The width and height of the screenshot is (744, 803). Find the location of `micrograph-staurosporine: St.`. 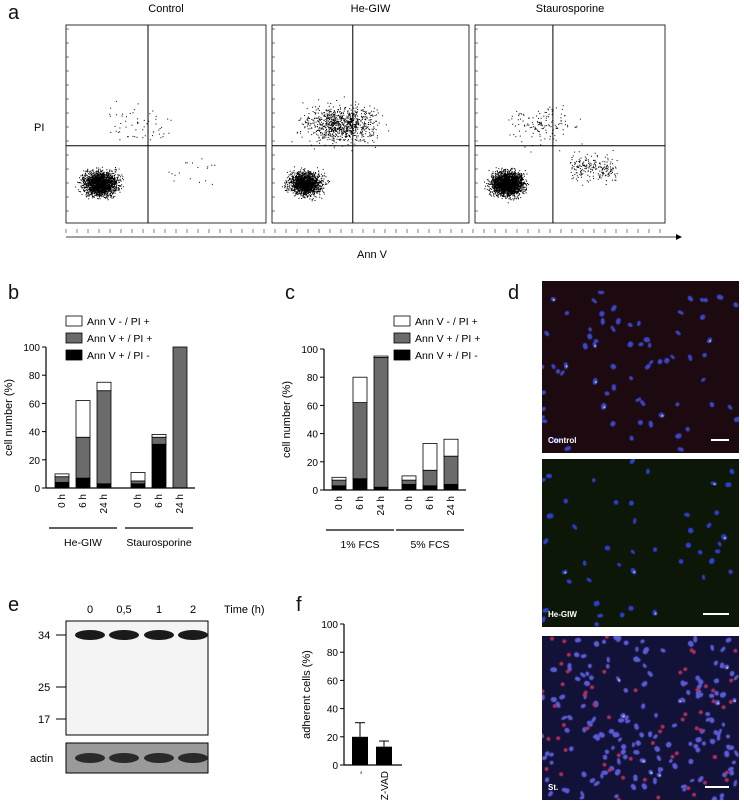

micrograph-staurosporine: St. is located at coordinates (640, 718).